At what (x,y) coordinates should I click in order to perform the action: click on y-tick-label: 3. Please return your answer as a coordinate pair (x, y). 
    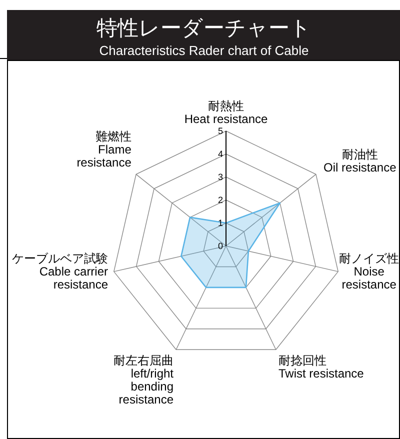
    Looking at the image, I should click on (220, 177).